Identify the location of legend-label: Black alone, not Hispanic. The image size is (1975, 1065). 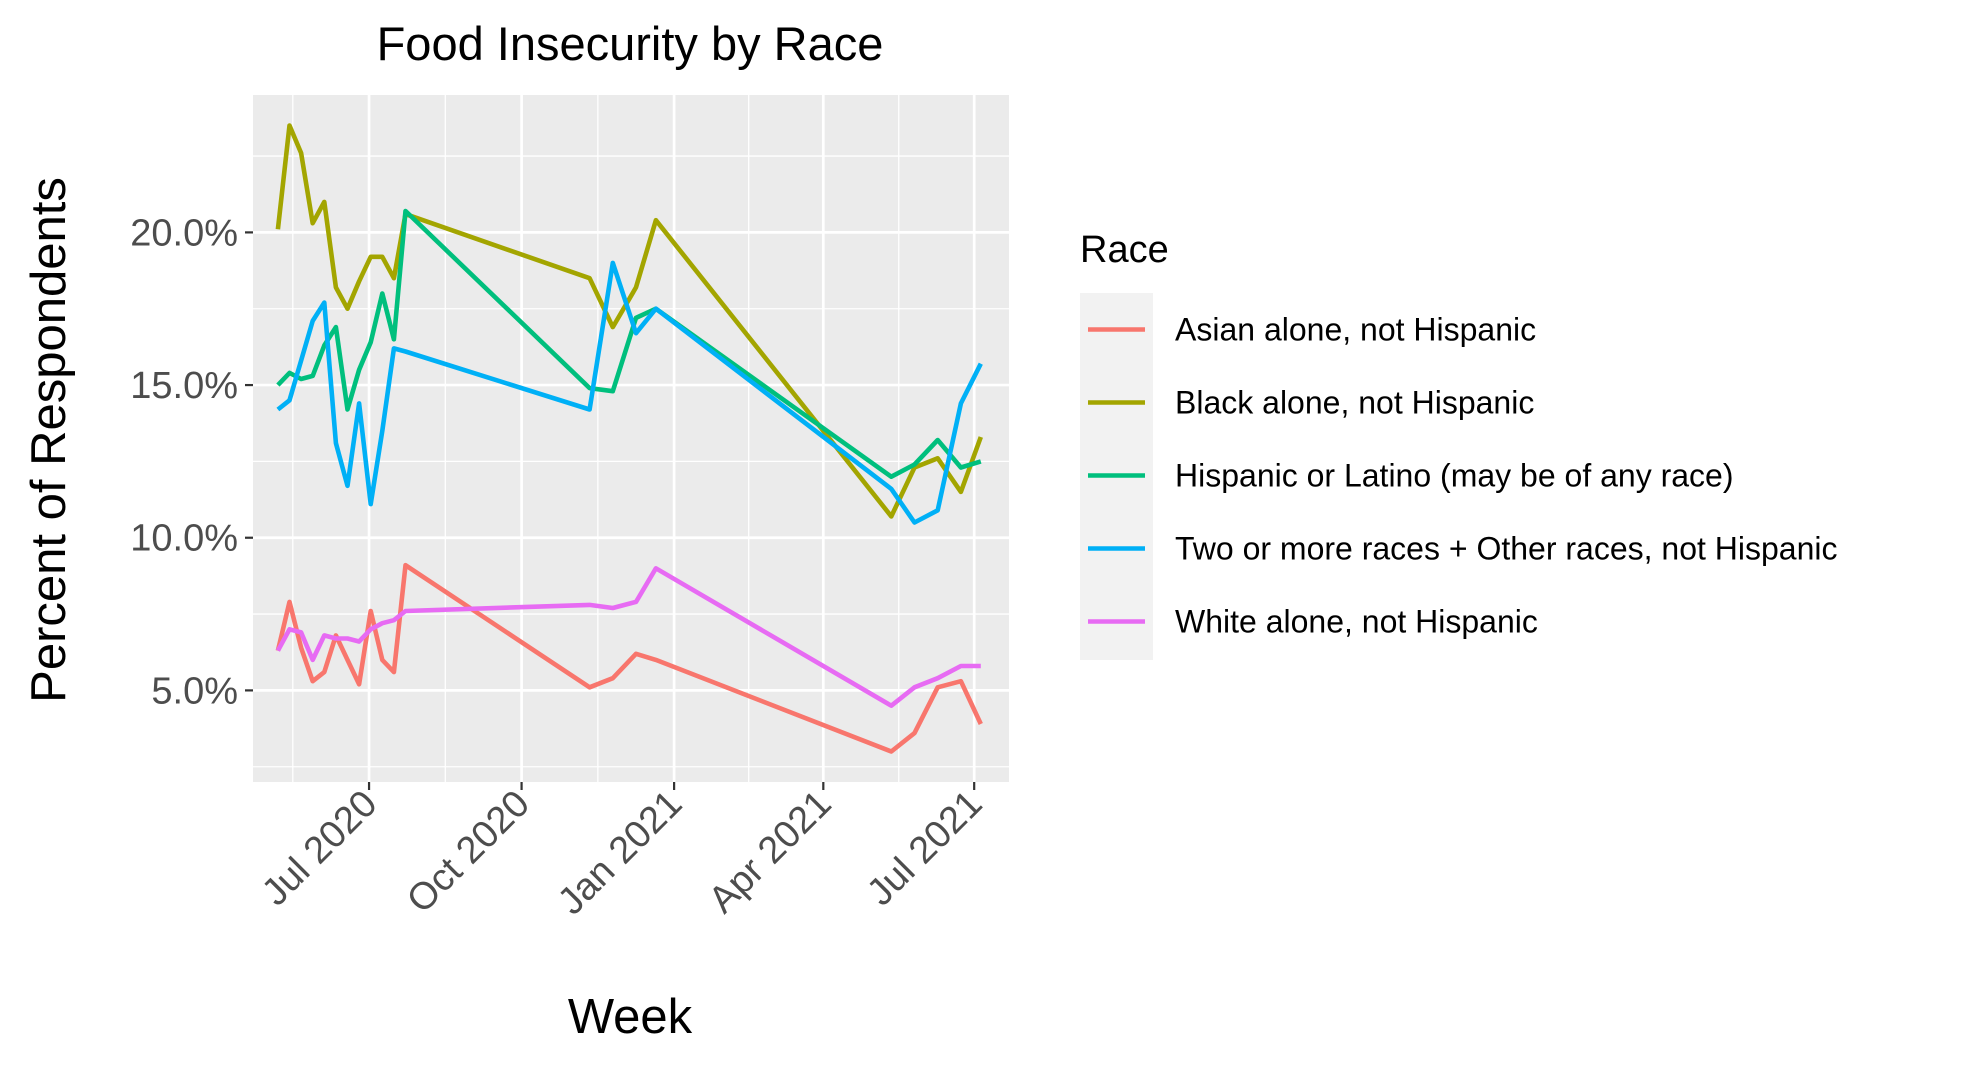
(1354, 403).